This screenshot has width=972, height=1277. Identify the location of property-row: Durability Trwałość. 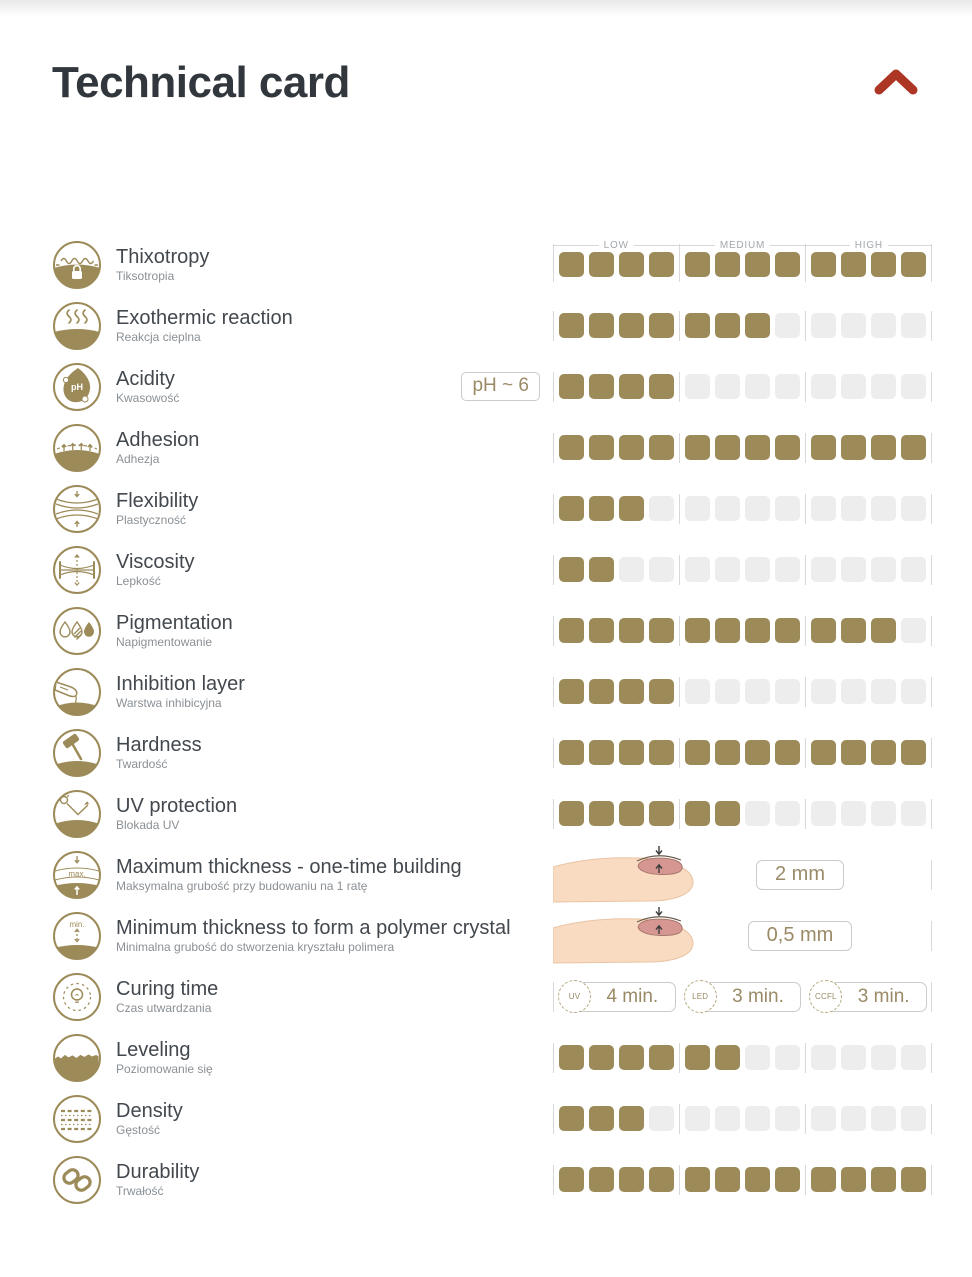
(486, 1179).